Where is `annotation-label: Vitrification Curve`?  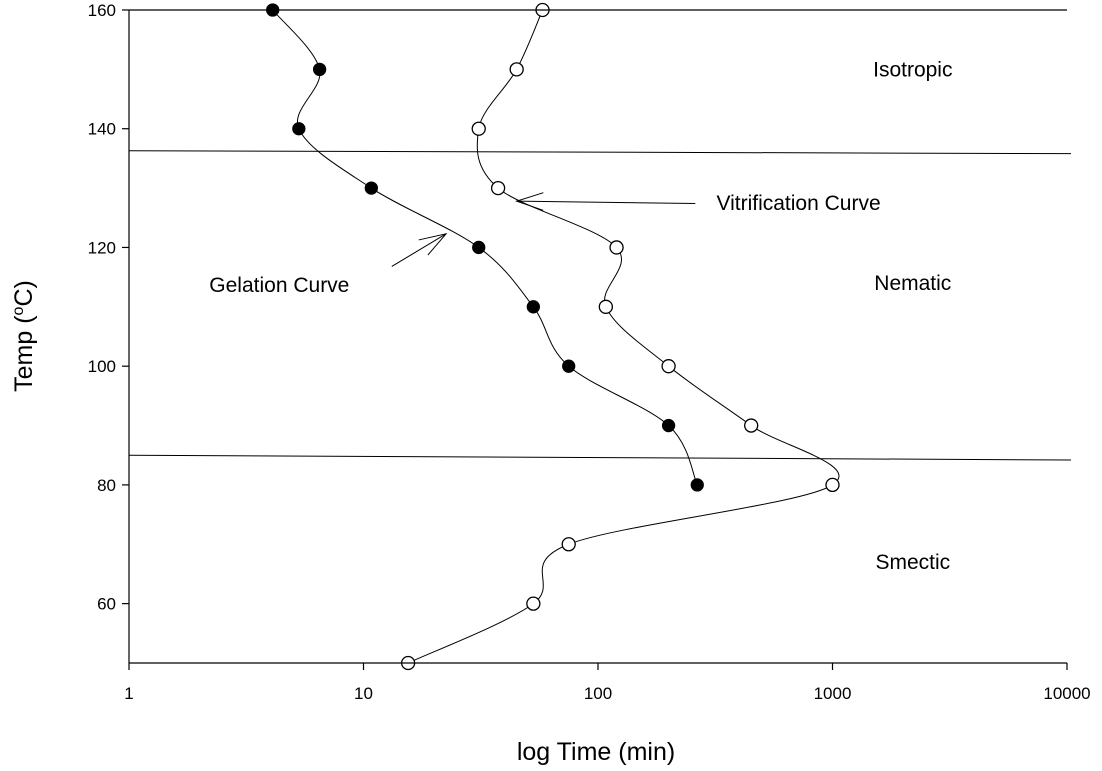
annotation-label: Vitrification Curve is located at coordinates (798, 203).